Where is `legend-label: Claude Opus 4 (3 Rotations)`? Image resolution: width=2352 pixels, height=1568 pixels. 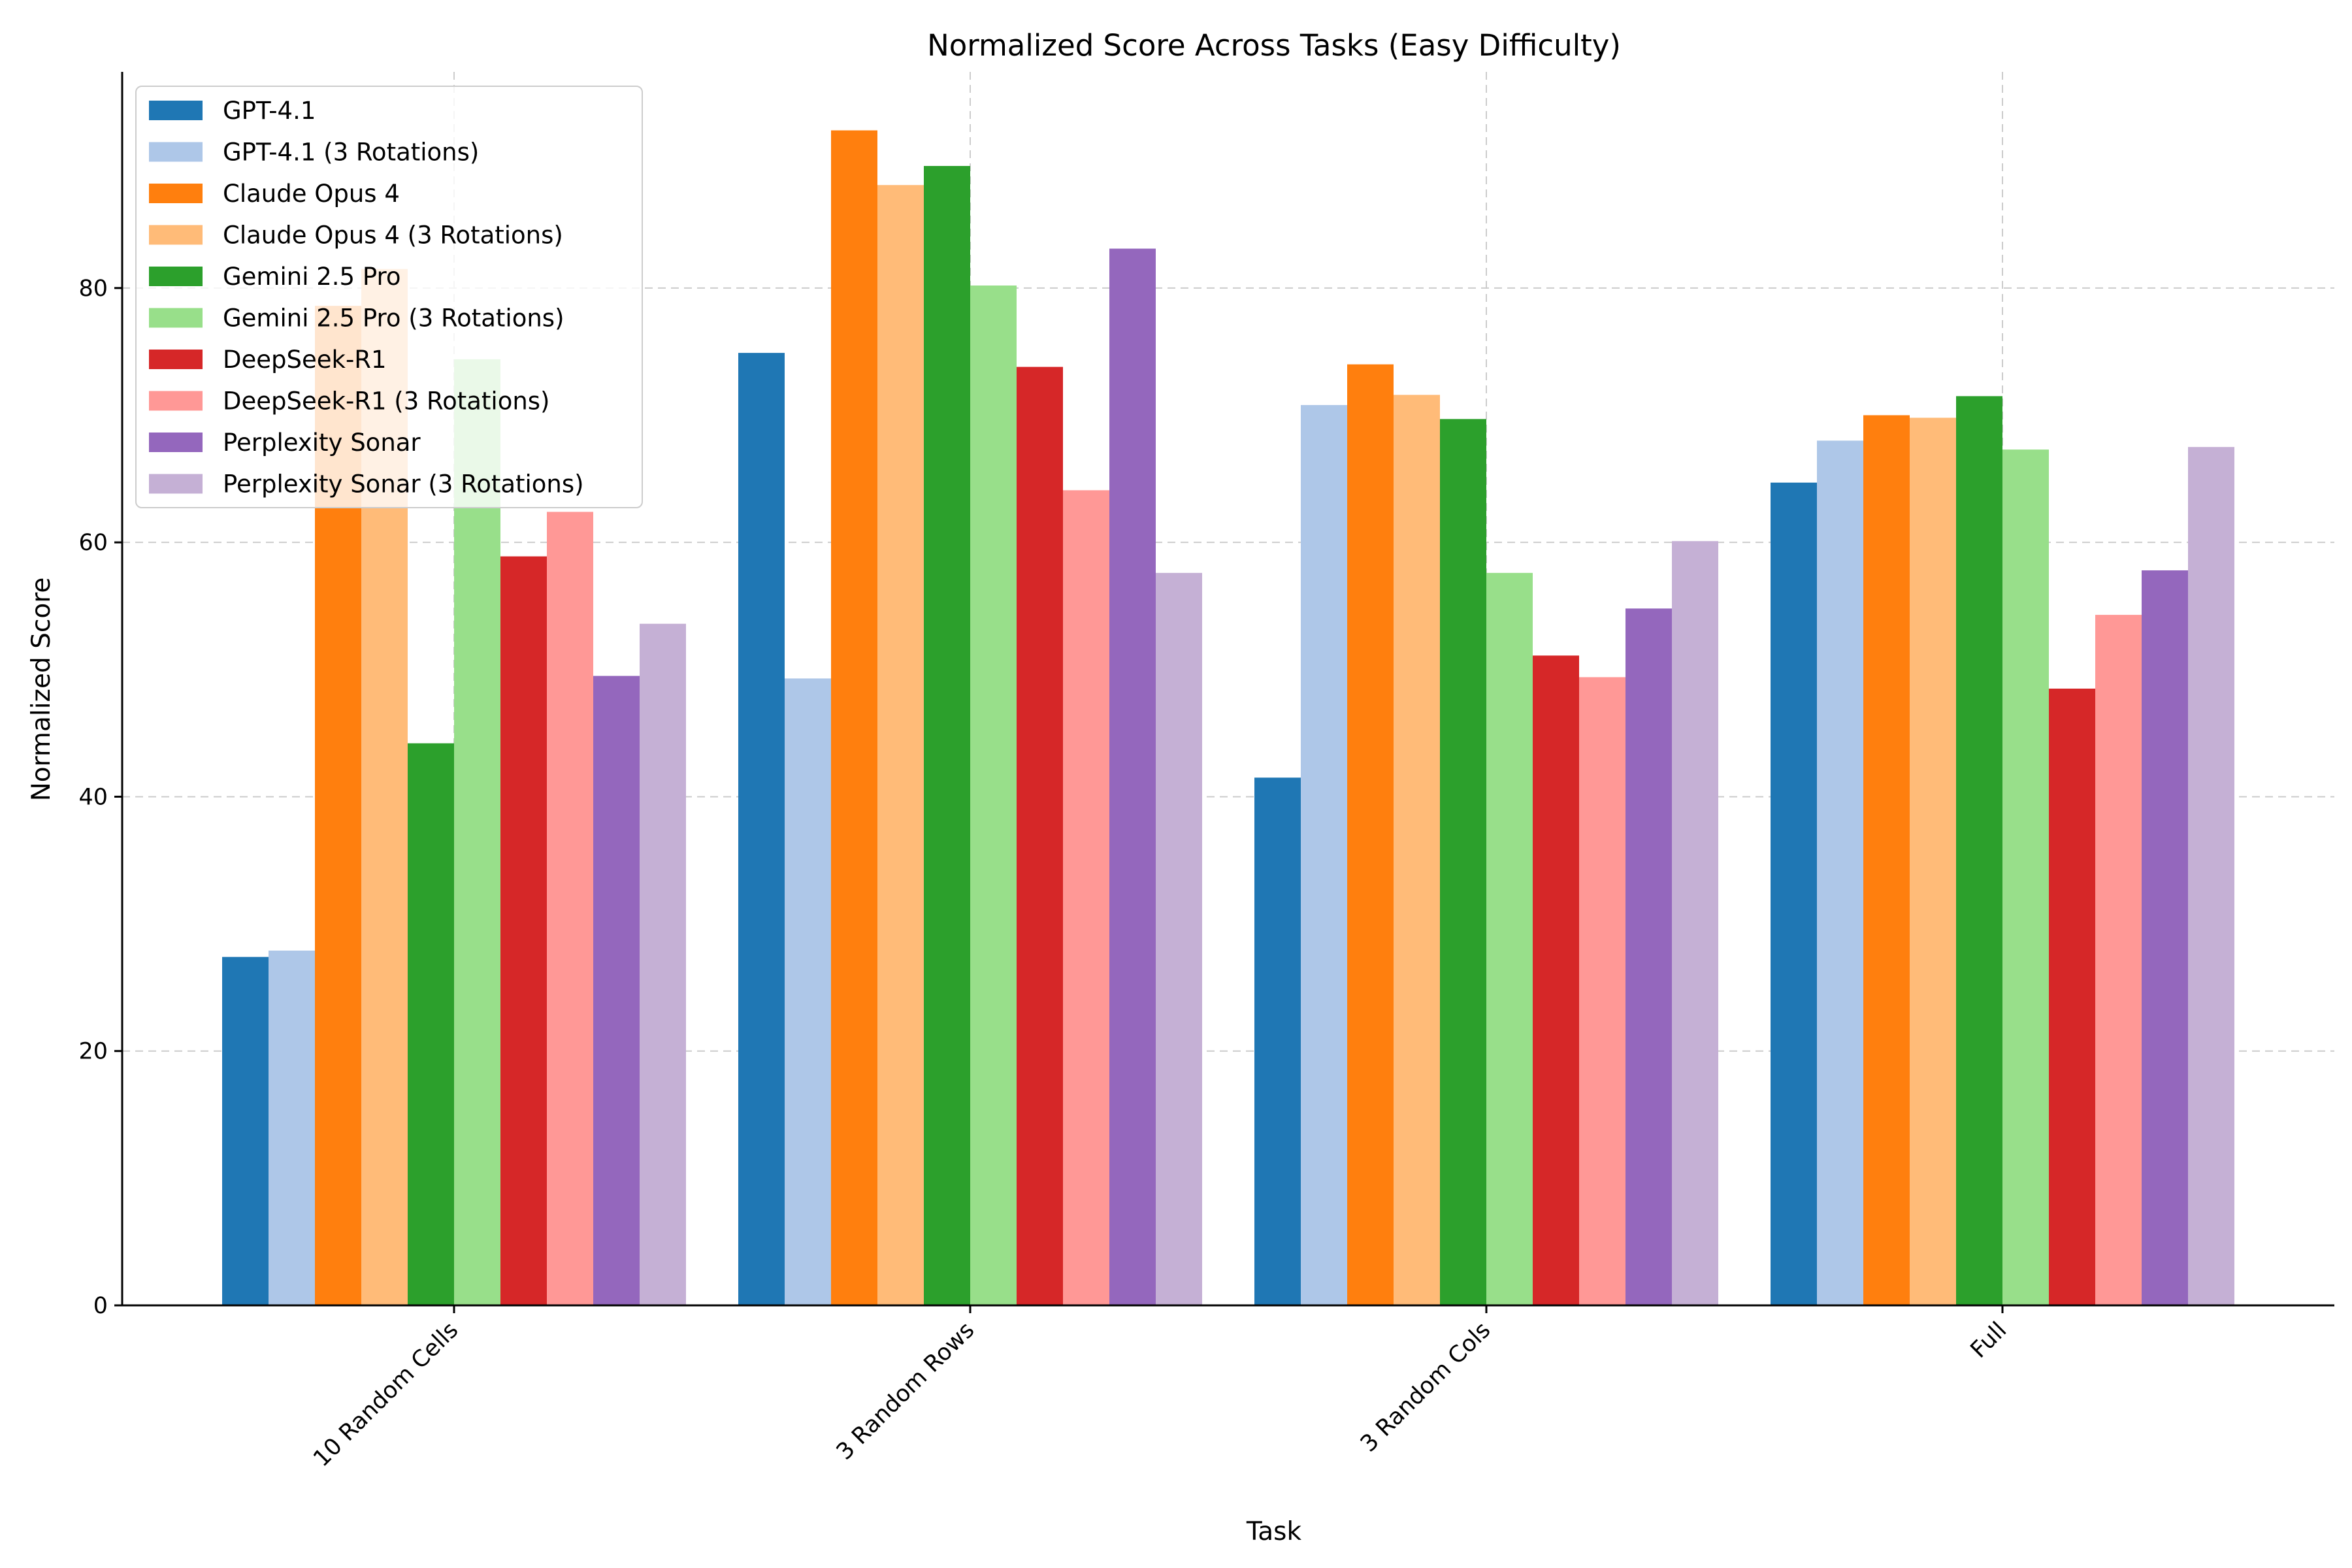 legend-label: Claude Opus 4 (3 Rotations) is located at coordinates (393, 235).